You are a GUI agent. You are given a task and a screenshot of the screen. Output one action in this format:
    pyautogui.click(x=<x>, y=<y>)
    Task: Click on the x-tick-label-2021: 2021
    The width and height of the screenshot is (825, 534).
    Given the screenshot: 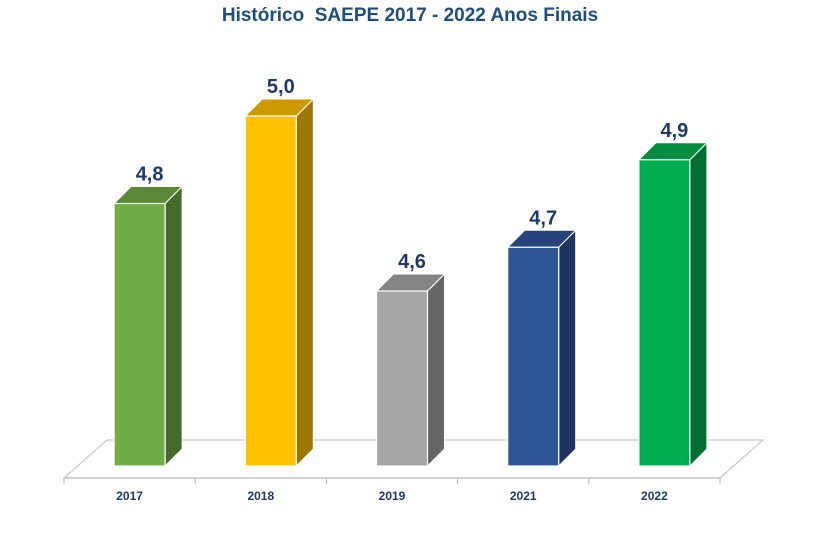 What is the action you would take?
    pyautogui.click(x=523, y=496)
    